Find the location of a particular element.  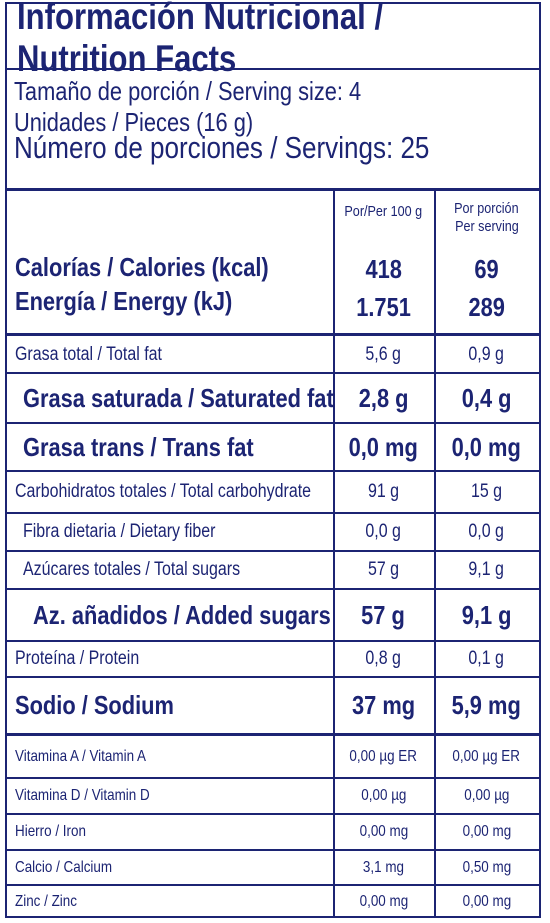

vitamin-label-text: Calcio / Calcium is located at coordinates (64, 867).